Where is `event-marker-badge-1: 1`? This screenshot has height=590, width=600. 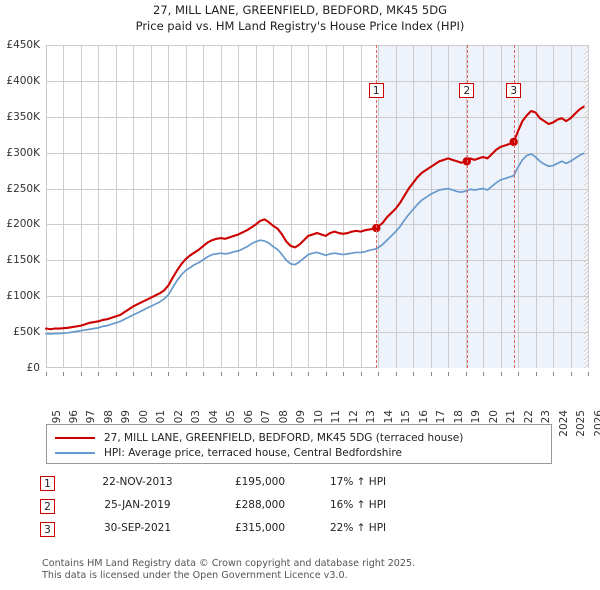 event-marker-badge-1: 1 is located at coordinates (376, 90).